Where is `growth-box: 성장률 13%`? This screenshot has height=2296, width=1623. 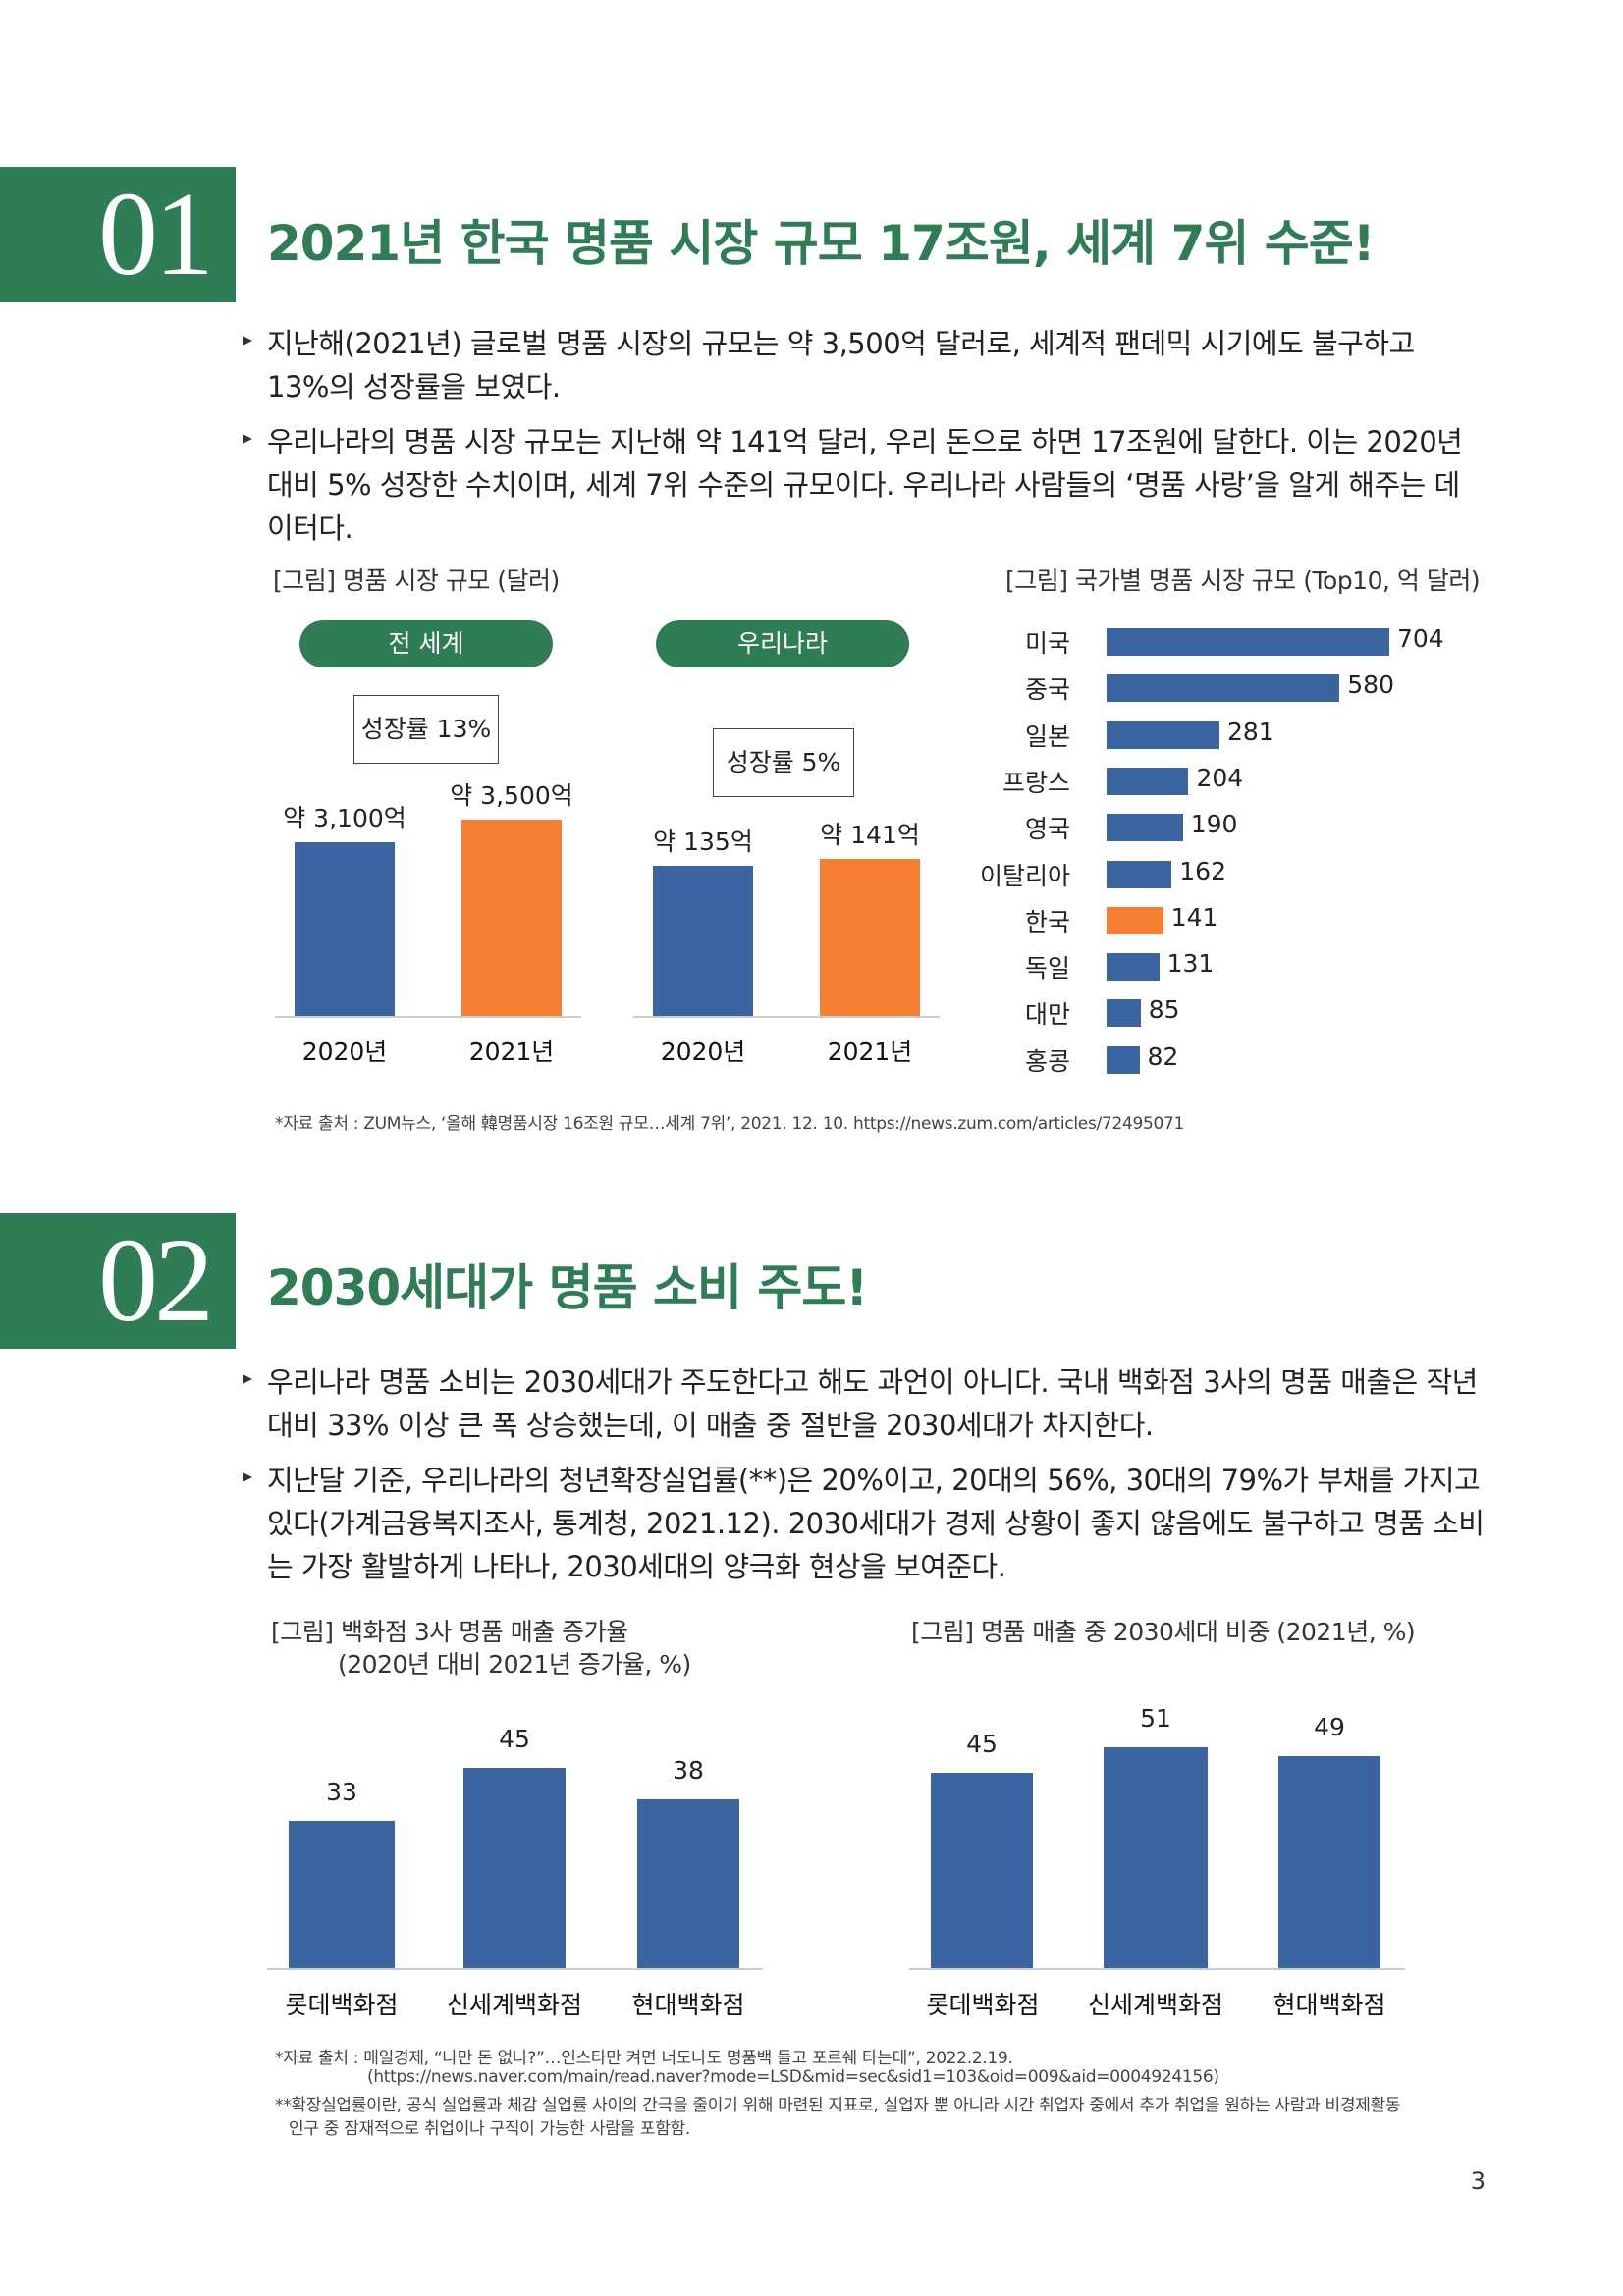
growth-box: 성장률 13% is located at coordinates (426, 730).